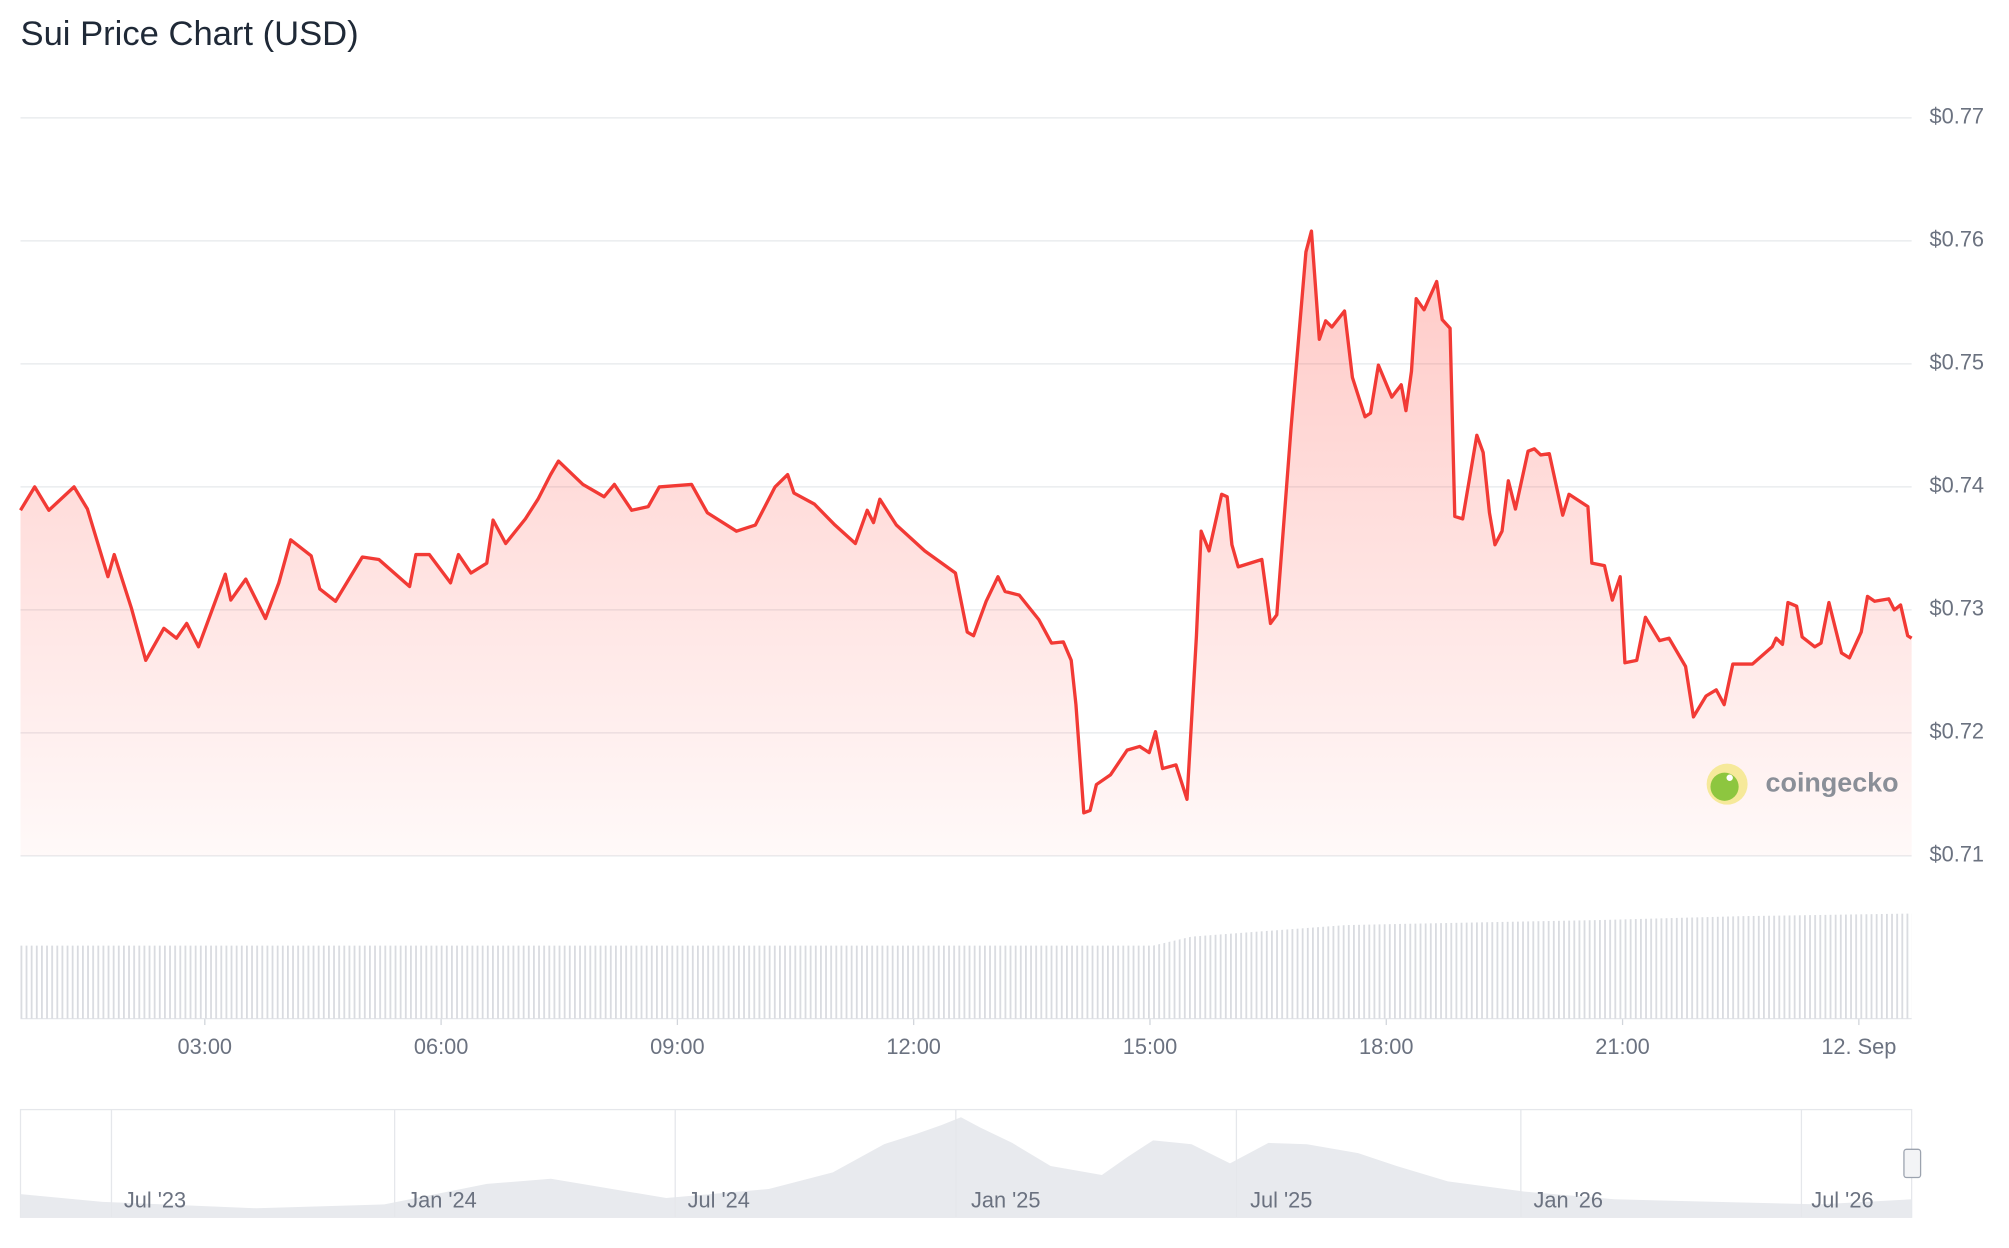 The width and height of the screenshot is (2009, 1248). What do you see at coordinates (1957, 239) in the screenshot?
I see `y-tick-label: $0.76` at bounding box center [1957, 239].